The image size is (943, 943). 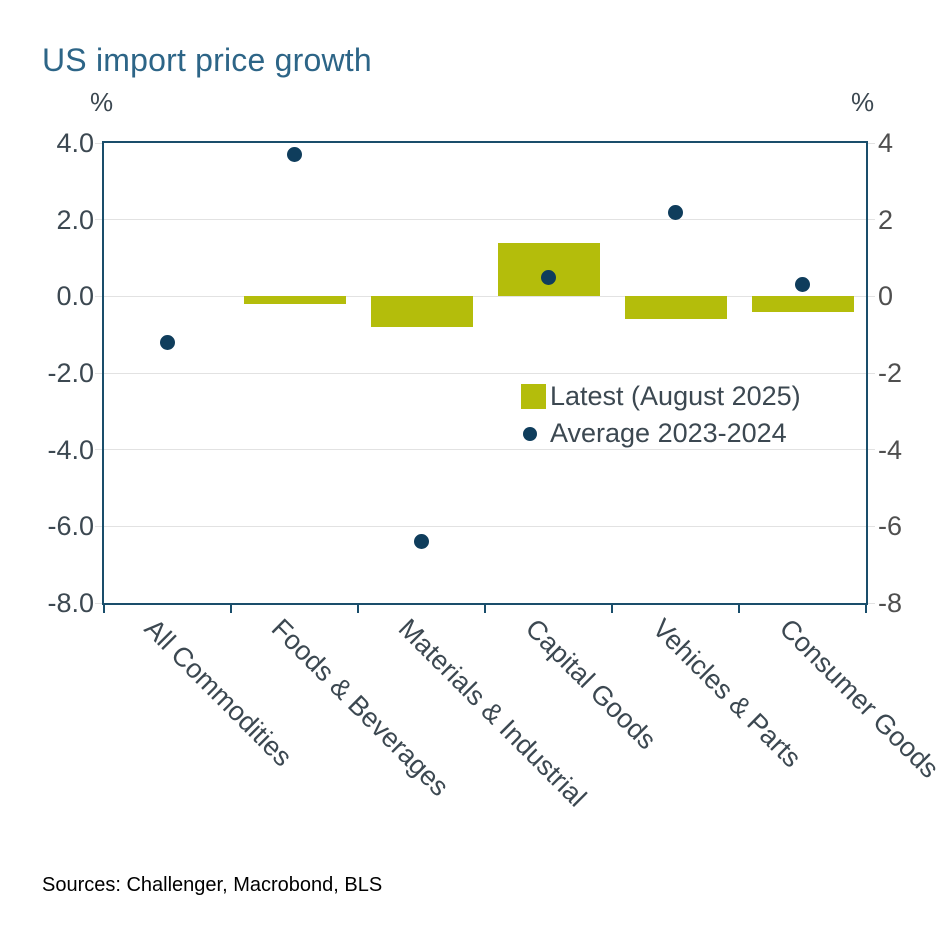 I want to click on dot-foods-beverages, so click(x=294, y=154).